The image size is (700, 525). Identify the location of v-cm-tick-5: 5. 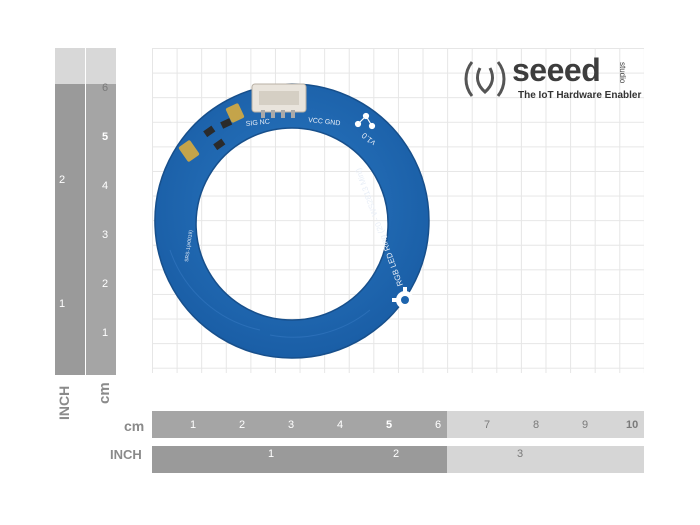
(105, 137).